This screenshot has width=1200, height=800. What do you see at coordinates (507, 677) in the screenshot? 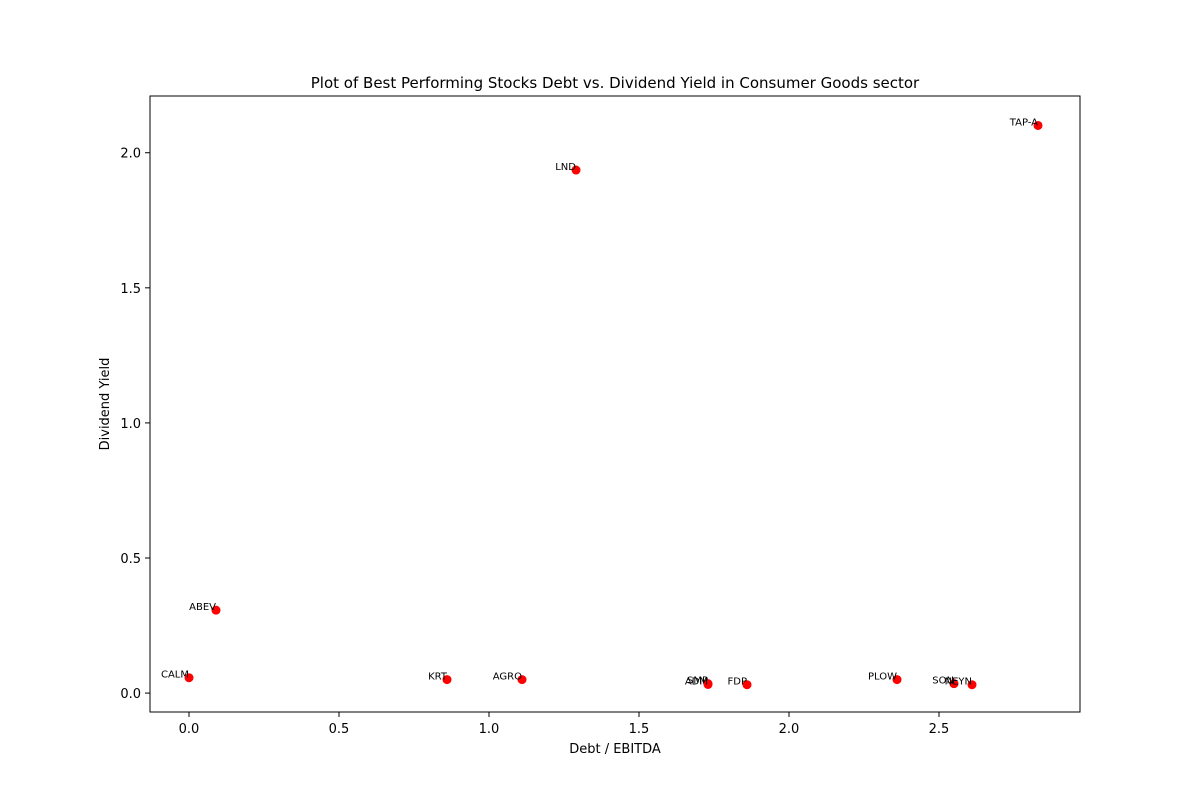
I see `data-label-agro: AGRO` at bounding box center [507, 677].